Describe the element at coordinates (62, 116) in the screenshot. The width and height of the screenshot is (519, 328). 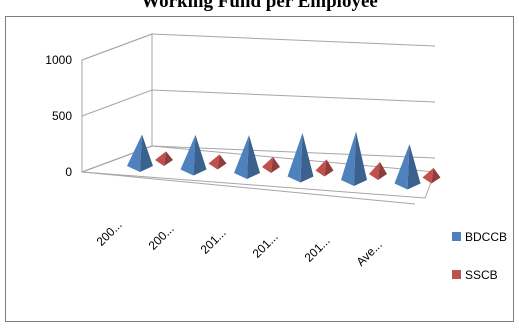
I see `y-tick-label: 500` at that location.